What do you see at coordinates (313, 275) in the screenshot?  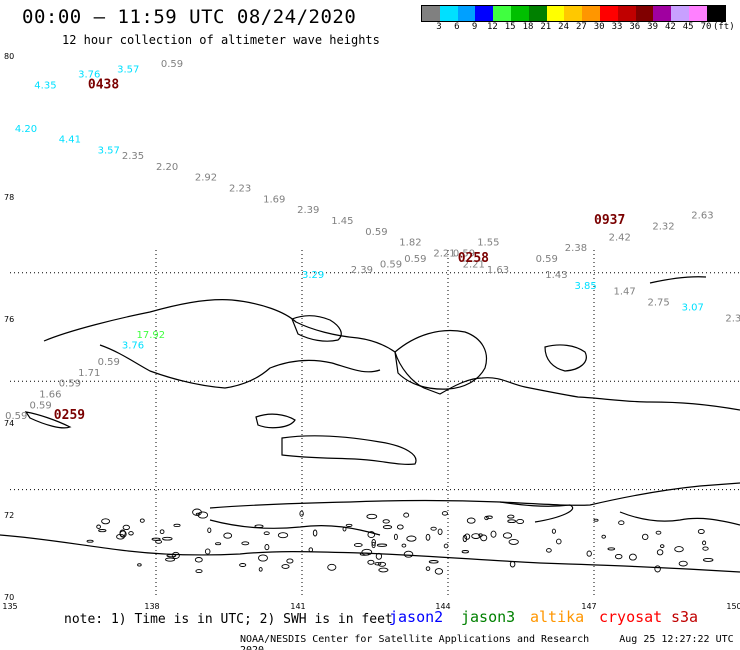 I see `wave-height-label: 3.29` at bounding box center [313, 275].